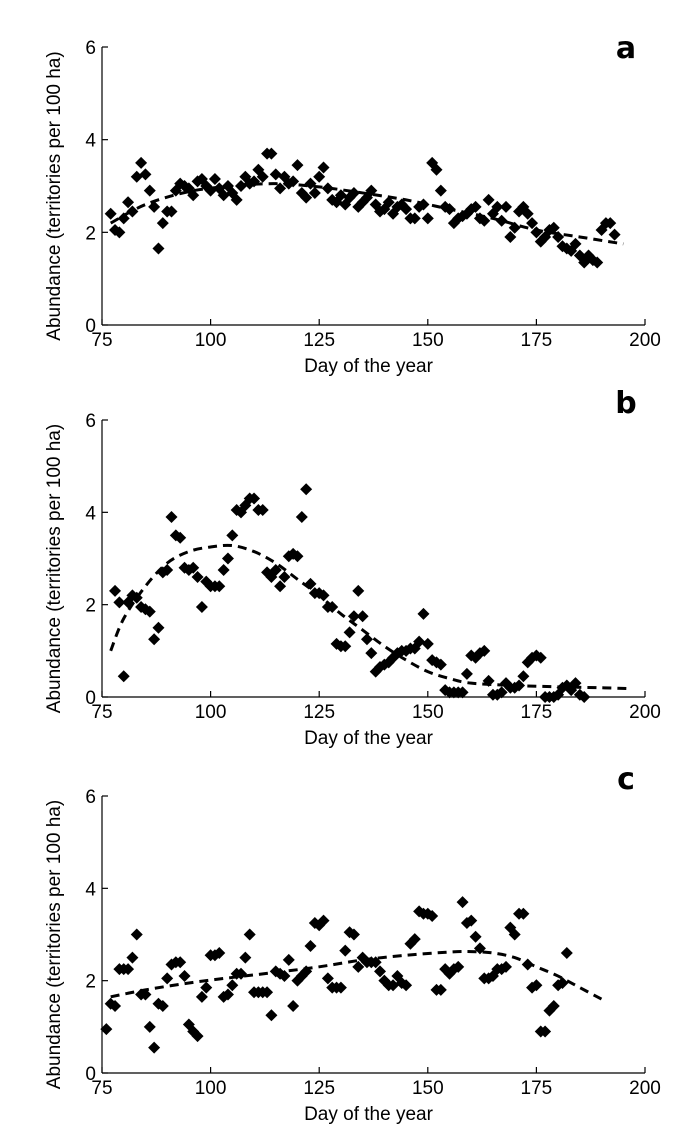 The width and height of the screenshot is (687, 1137). Describe the element at coordinates (90, 698) in the screenshot. I see `y-tick-label: 0` at that location.